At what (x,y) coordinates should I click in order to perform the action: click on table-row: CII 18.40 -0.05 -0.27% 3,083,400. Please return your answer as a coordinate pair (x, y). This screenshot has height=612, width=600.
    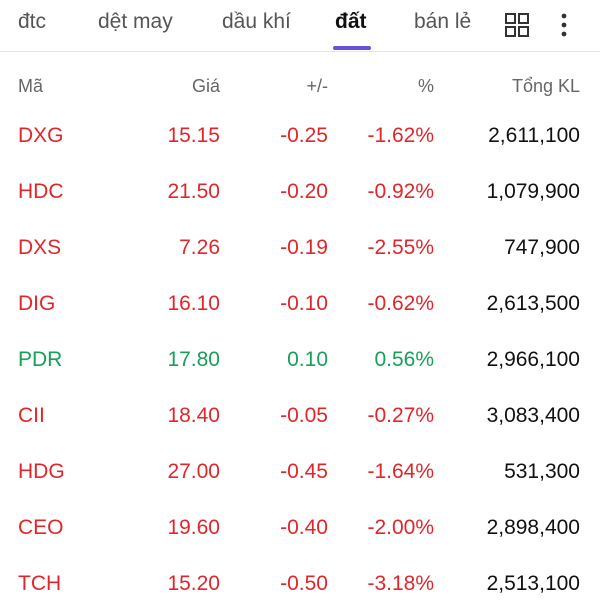
    Looking at the image, I should click on (300, 416).